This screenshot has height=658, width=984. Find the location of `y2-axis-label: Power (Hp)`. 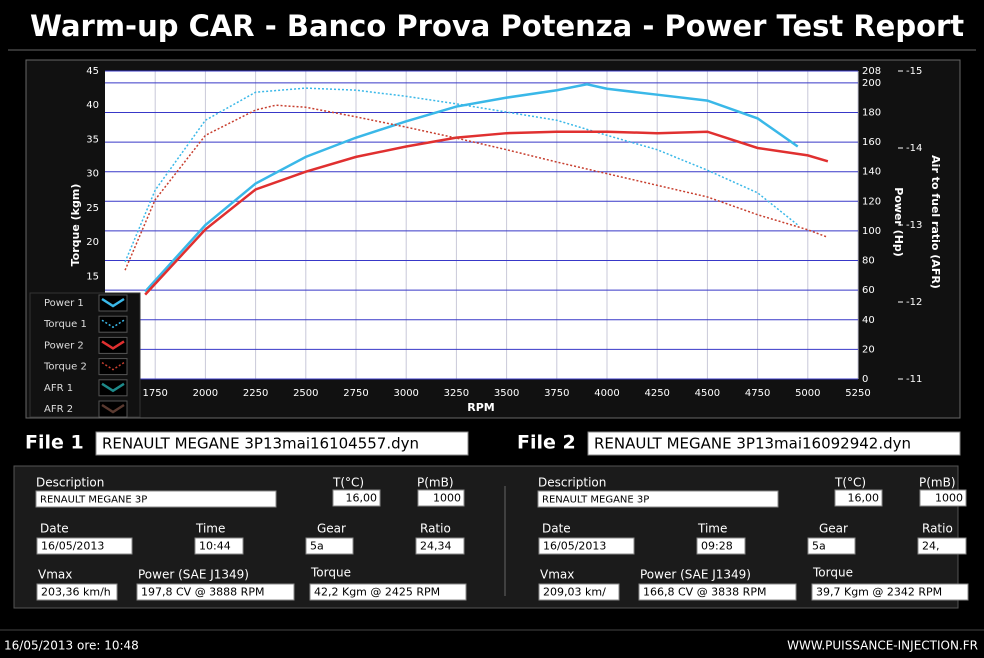

y2-axis-label: Power (Hp) is located at coordinates (898, 222).